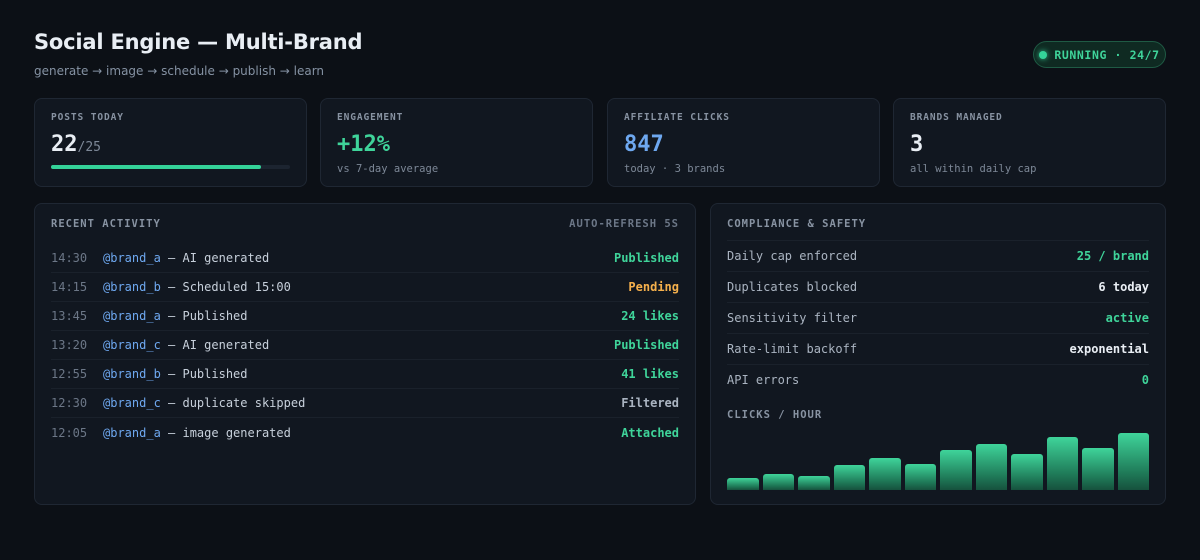 Image resolution: width=1200 pixels, height=560 pixels. Describe the element at coordinates (1112, 256) in the screenshot. I see `compliance-value: 25 / brand` at that location.